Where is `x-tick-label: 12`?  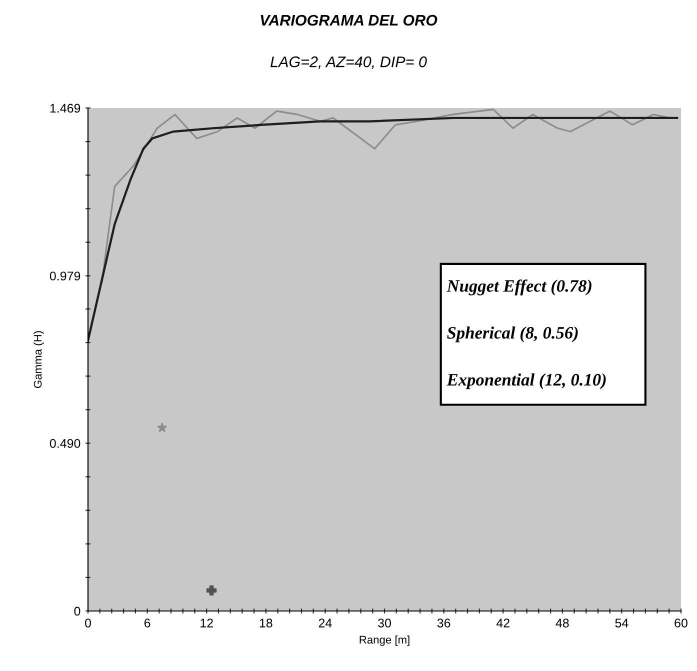
x-tick-label: 12 is located at coordinates (206, 623).